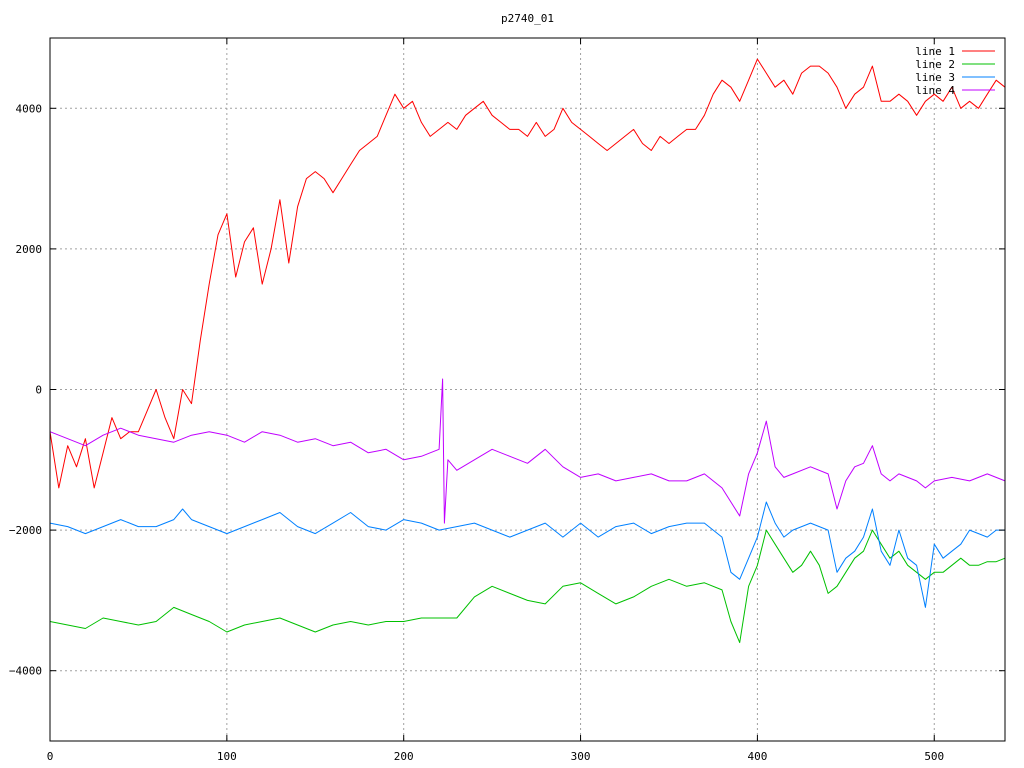 The image size is (1024, 768). Describe the element at coordinates (29, 108) in the screenshot. I see `y-tick-label: 4000` at that location.